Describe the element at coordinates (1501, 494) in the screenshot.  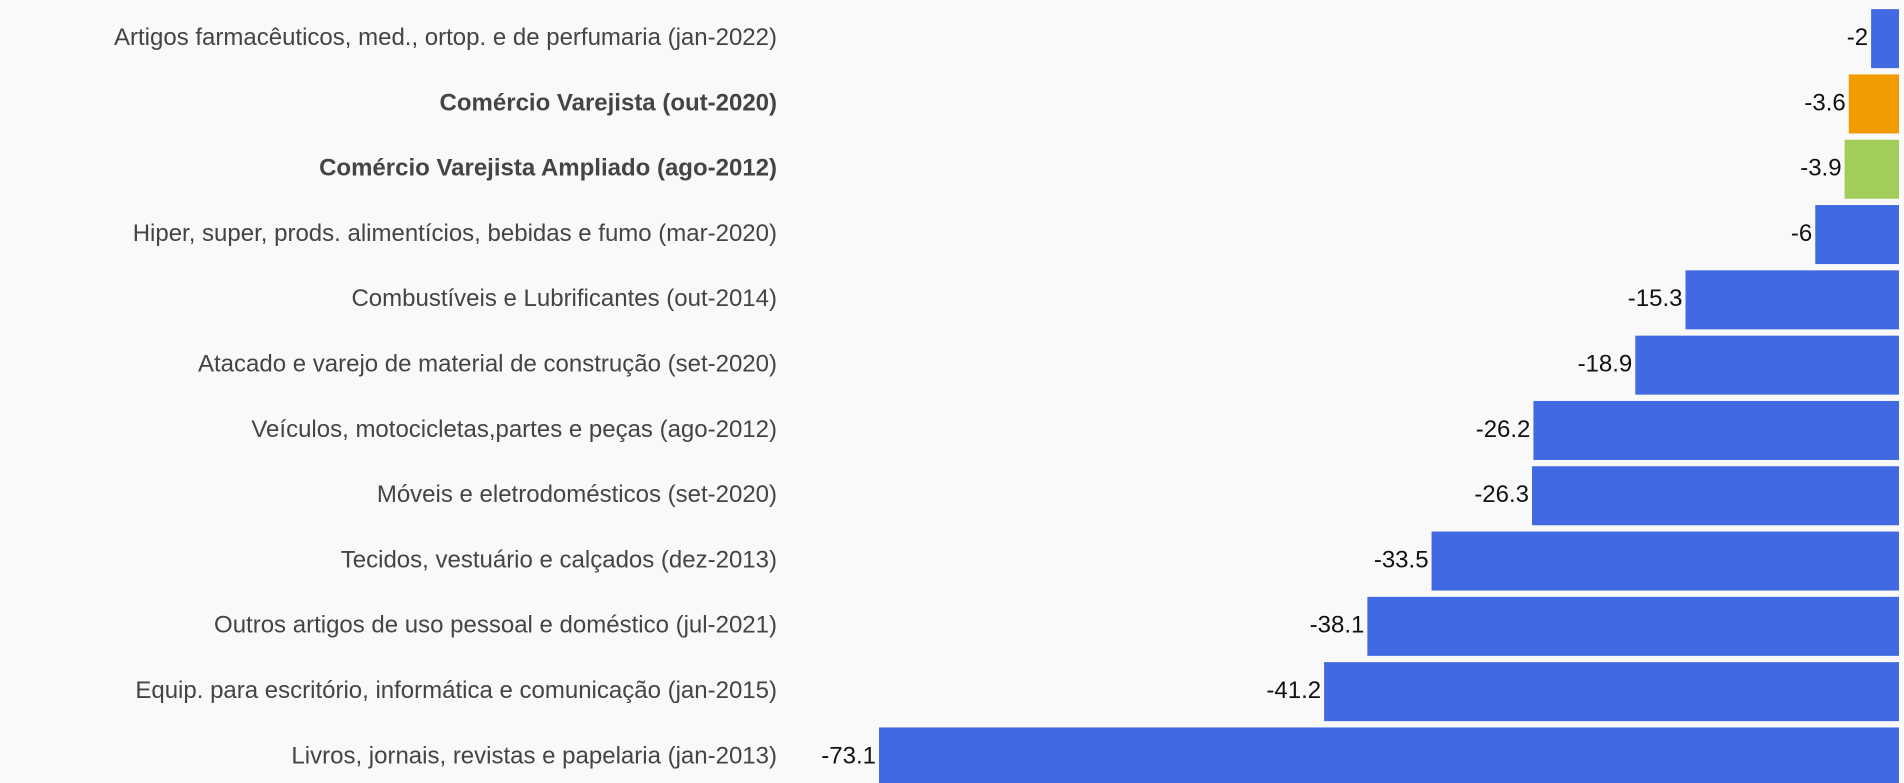
I see `value-label: -26.3` at that location.